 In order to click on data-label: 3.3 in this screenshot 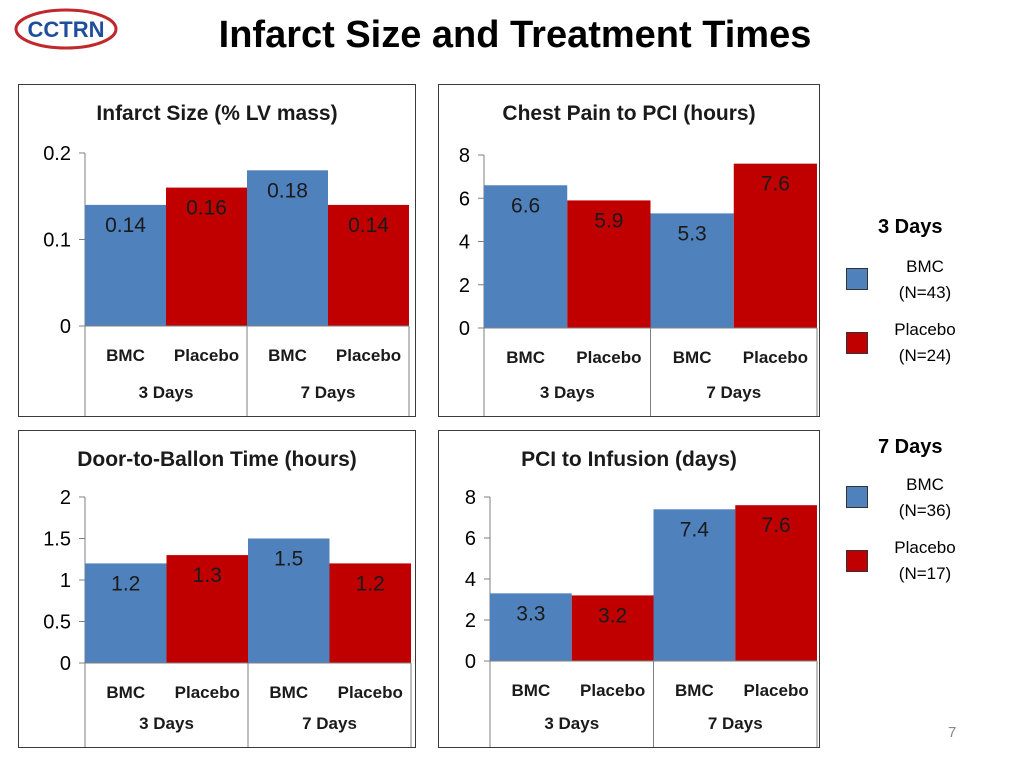, I will do `click(530, 613)`.